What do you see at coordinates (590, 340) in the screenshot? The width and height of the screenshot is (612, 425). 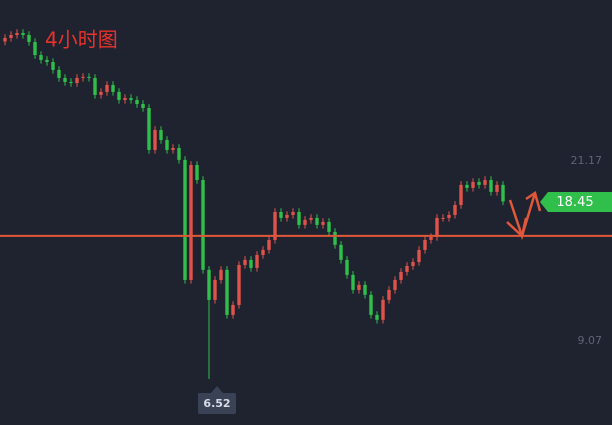 I see `y-tick-label: 9.07` at bounding box center [590, 340].